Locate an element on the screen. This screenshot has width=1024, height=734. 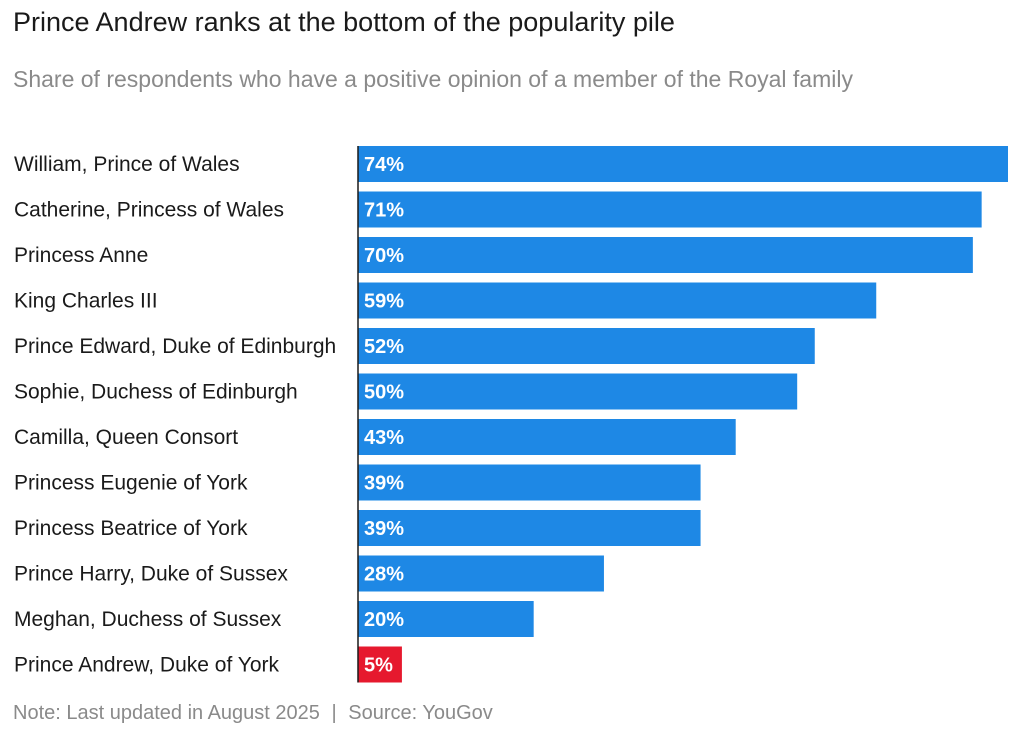
footer-note: Note: Last updated in August 2025 is located at coordinates (166, 713).